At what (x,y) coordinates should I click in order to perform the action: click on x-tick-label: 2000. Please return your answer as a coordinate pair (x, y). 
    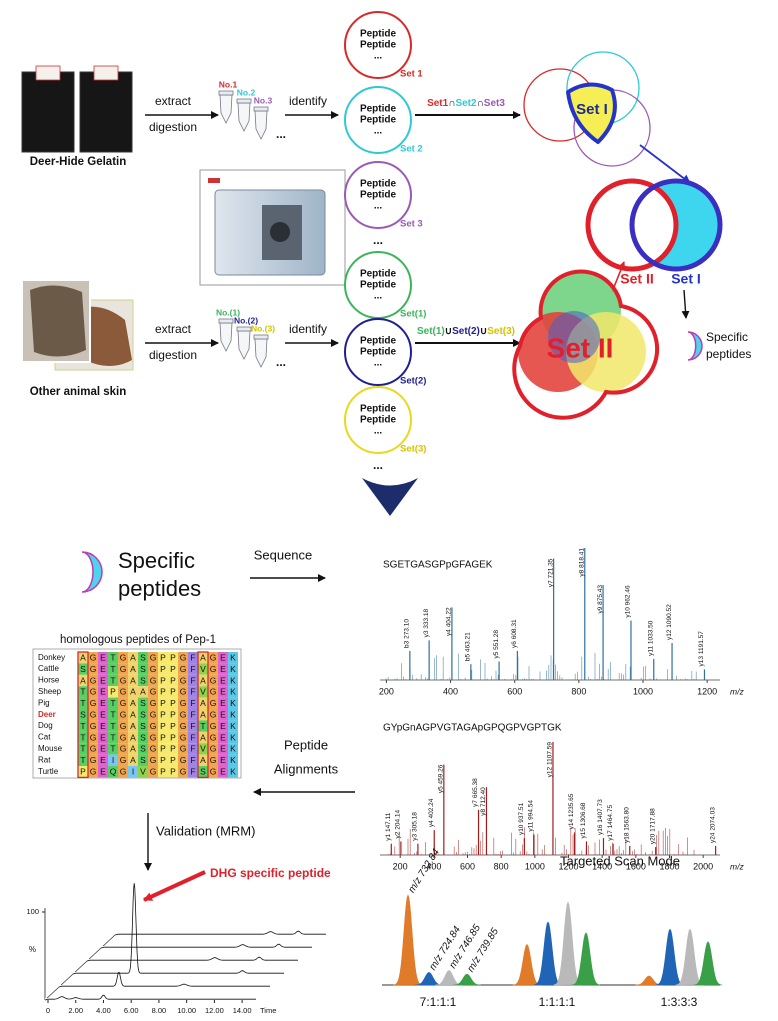
    Looking at the image, I should click on (703, 866).